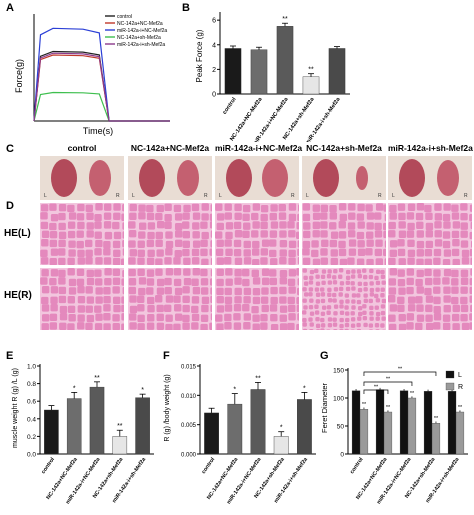  Describe the element at coordinates (214, 70) in the screenshot. I see `chart-b-ytick-label-1: 2` at that location.